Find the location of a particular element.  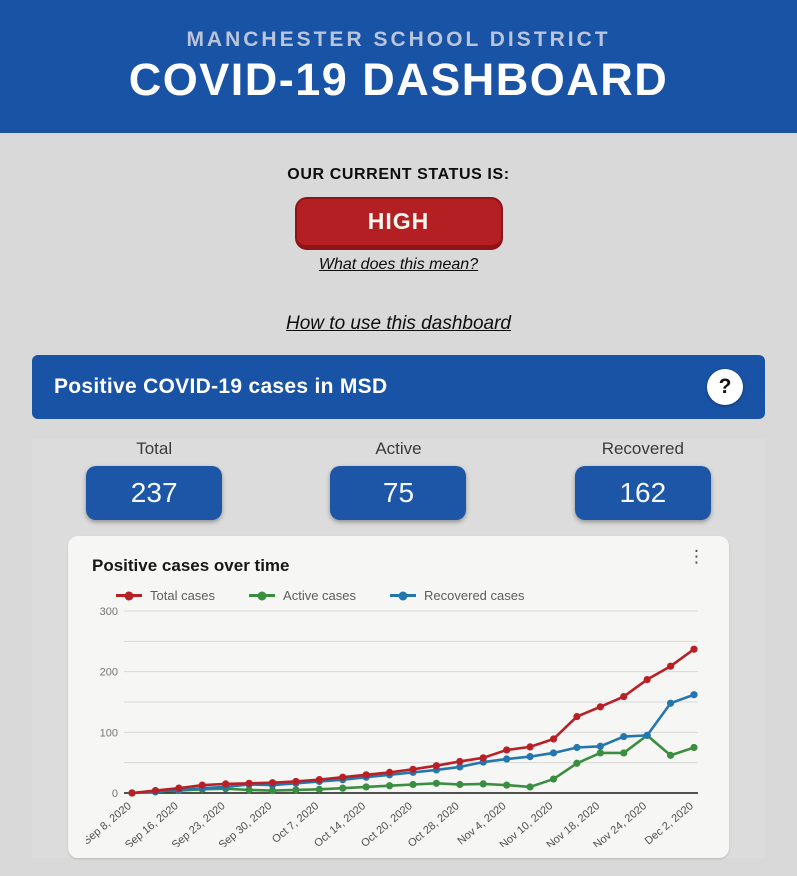

status-label: OUR CURRENT STATUS IS: is located at coordinates (398, 174).